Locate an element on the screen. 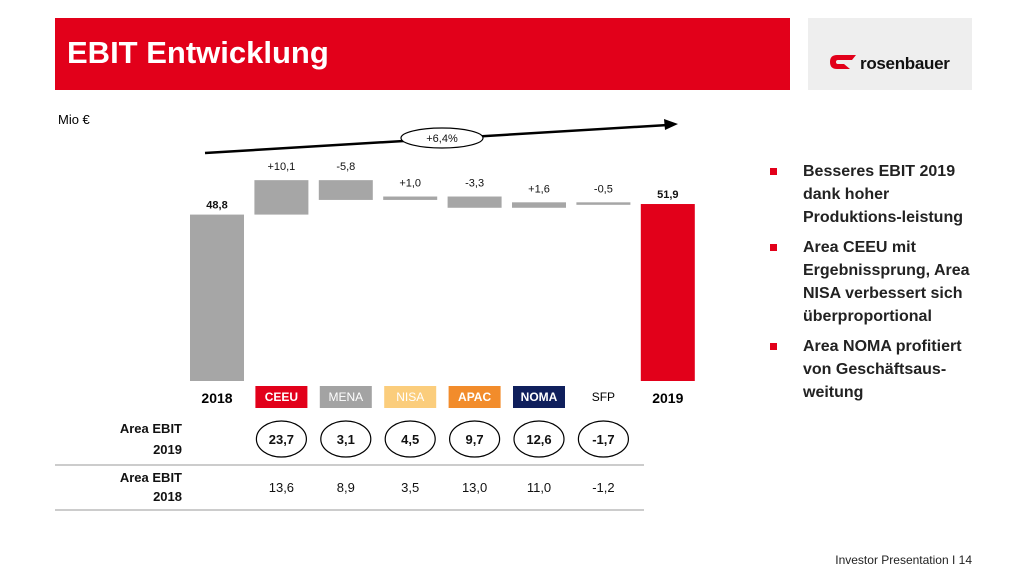 This screenshot has width=1024, height=576. table-cell: -1,7 is located at coordinates (603, 439).